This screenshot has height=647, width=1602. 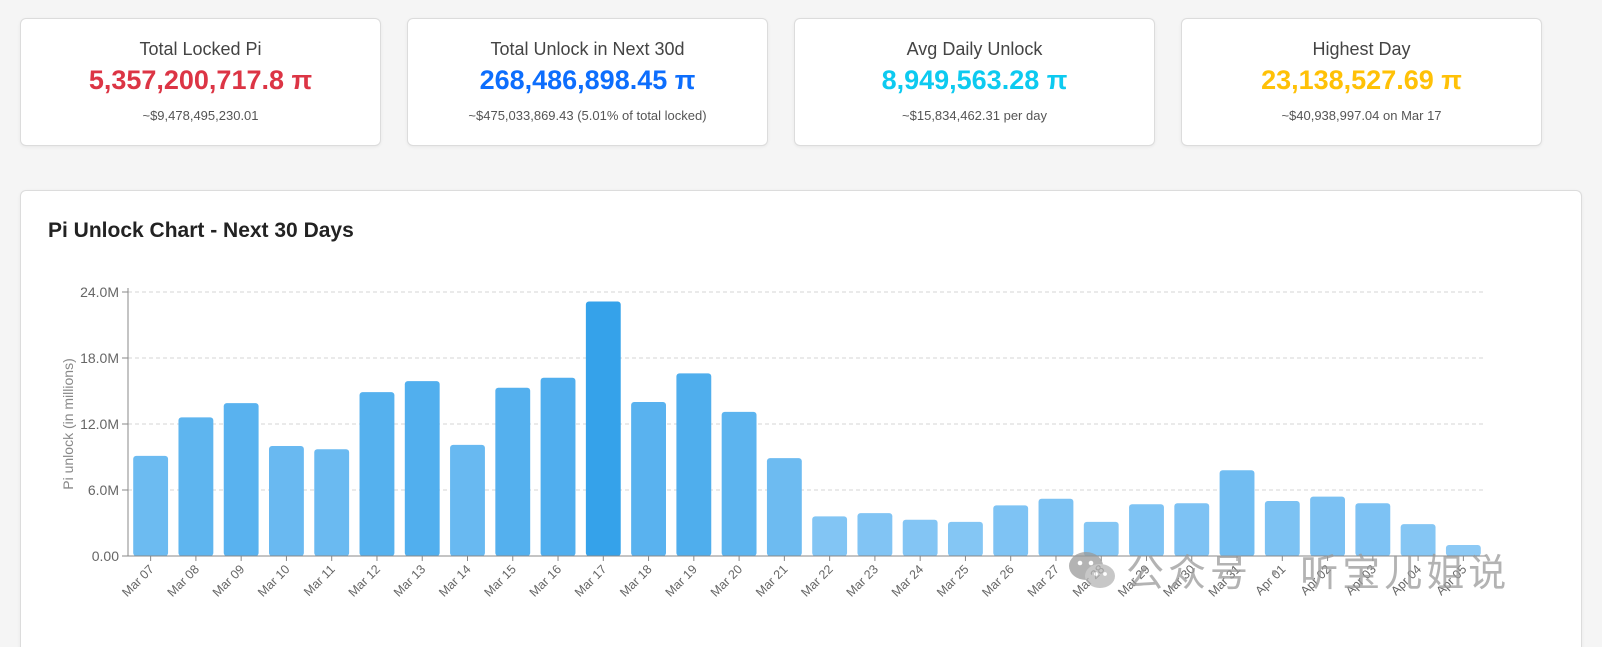 I want to click on x-tick-label: Mar 14, so click(x=454, y=580).